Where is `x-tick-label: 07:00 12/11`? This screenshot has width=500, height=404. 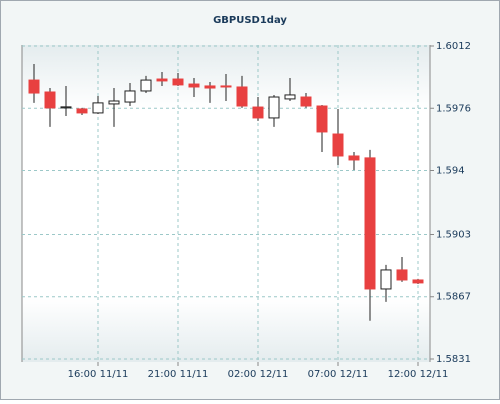
x-tick-label: 07:00 12/11 is located at coordinates (338, 374).